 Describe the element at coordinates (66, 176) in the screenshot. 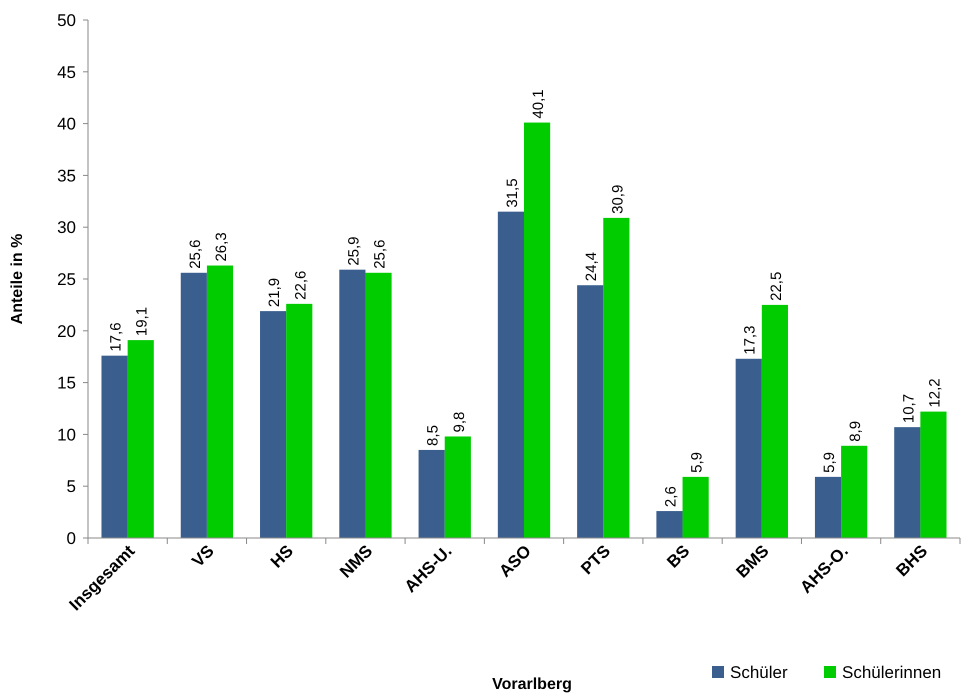

I see `y-tick-label: 35` at that location.